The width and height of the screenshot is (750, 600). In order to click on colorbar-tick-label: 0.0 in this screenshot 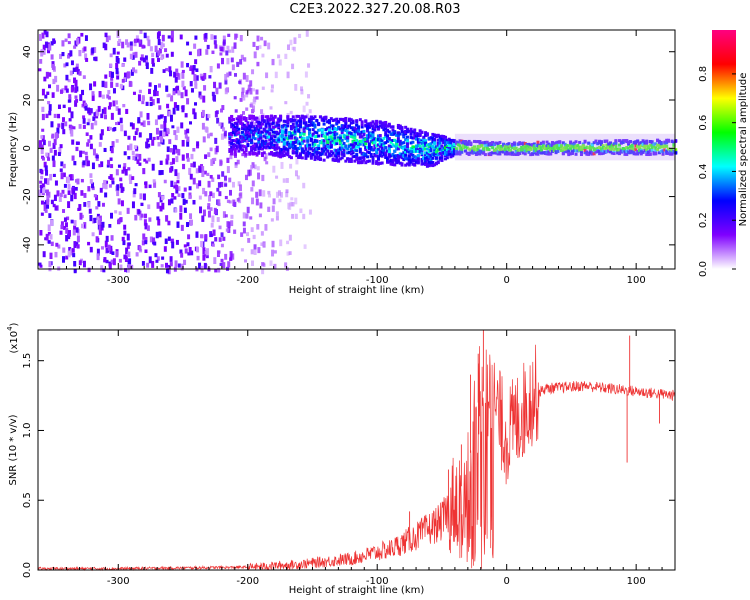, I will do `click(703, 269)`.